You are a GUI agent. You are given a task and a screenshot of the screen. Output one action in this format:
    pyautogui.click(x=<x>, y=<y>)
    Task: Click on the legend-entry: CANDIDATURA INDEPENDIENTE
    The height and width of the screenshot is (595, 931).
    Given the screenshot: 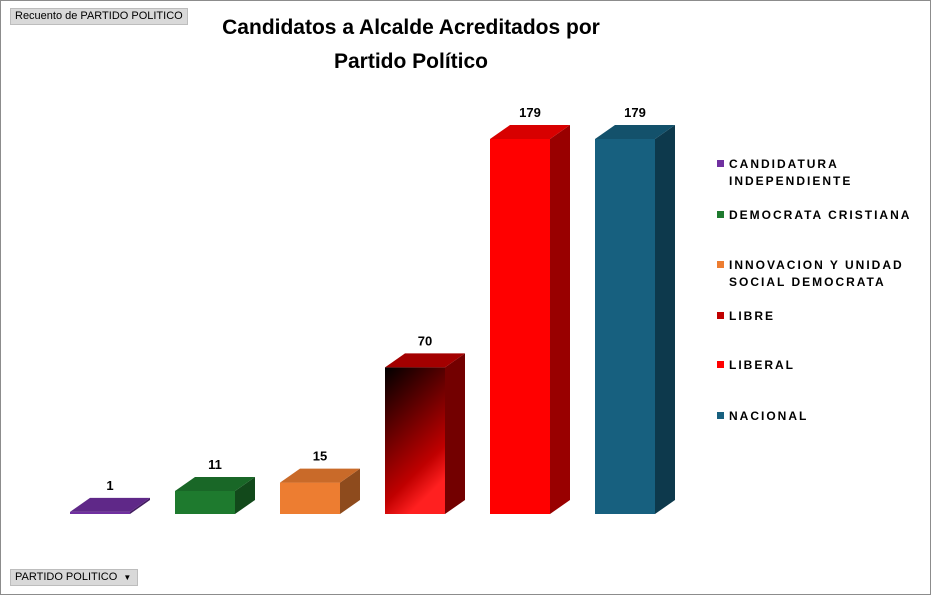 What is the action you would take?
    pyautogui.click(x=819, y=173)
    